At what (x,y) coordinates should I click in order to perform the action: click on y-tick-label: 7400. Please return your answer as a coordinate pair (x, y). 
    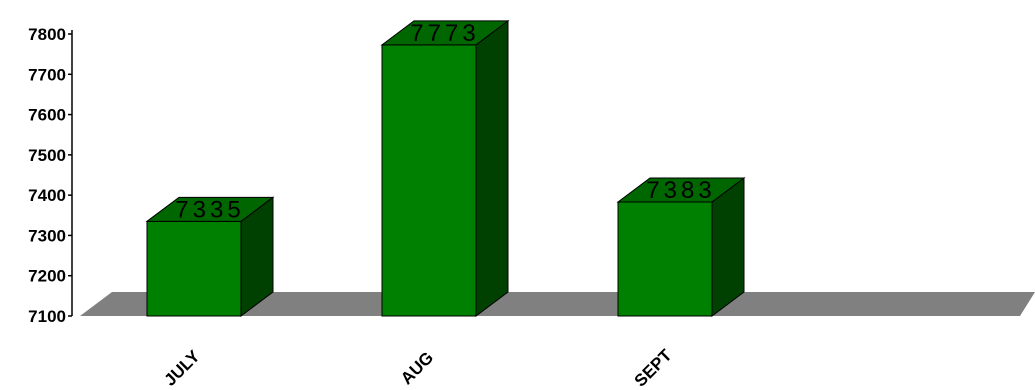
    Looking at the image, I should click on (47, 195).